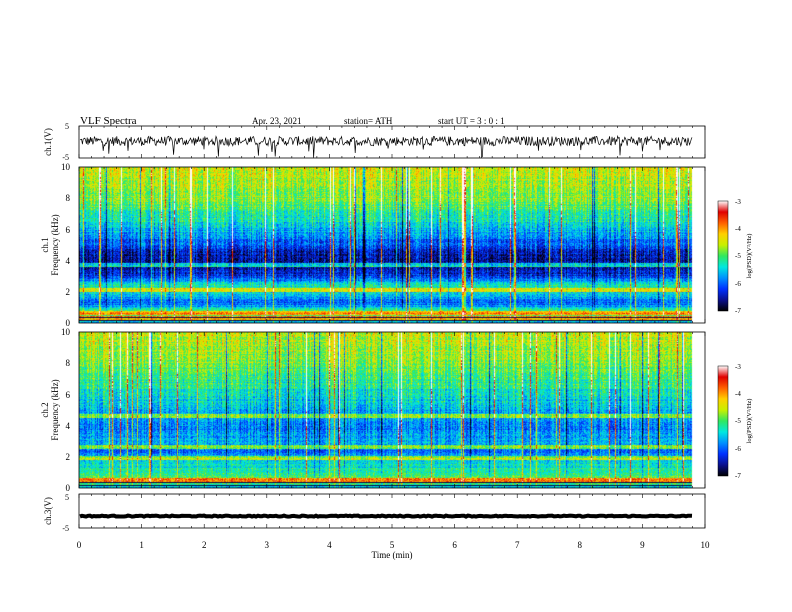 The image size is (792, 612). Describe the element at coordinates (329, 545) in the screenshot. I see `xtick-4: 4` at that location.